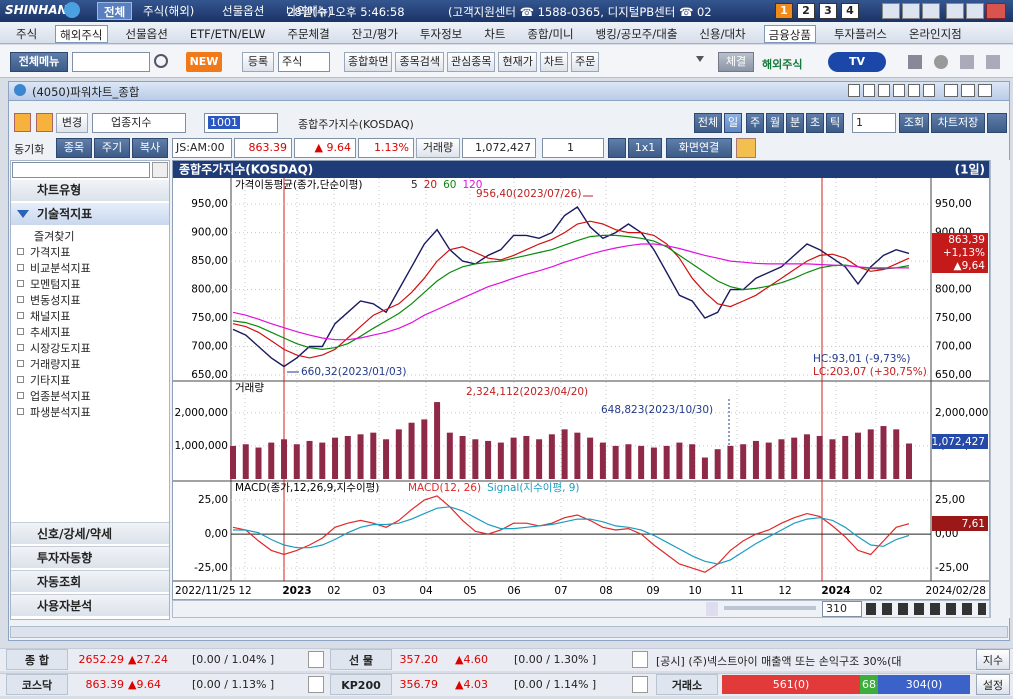  What do you see at coordinates (997, 123) in the screenshot?
I see `settings-button` at bounding box center [997, 123].